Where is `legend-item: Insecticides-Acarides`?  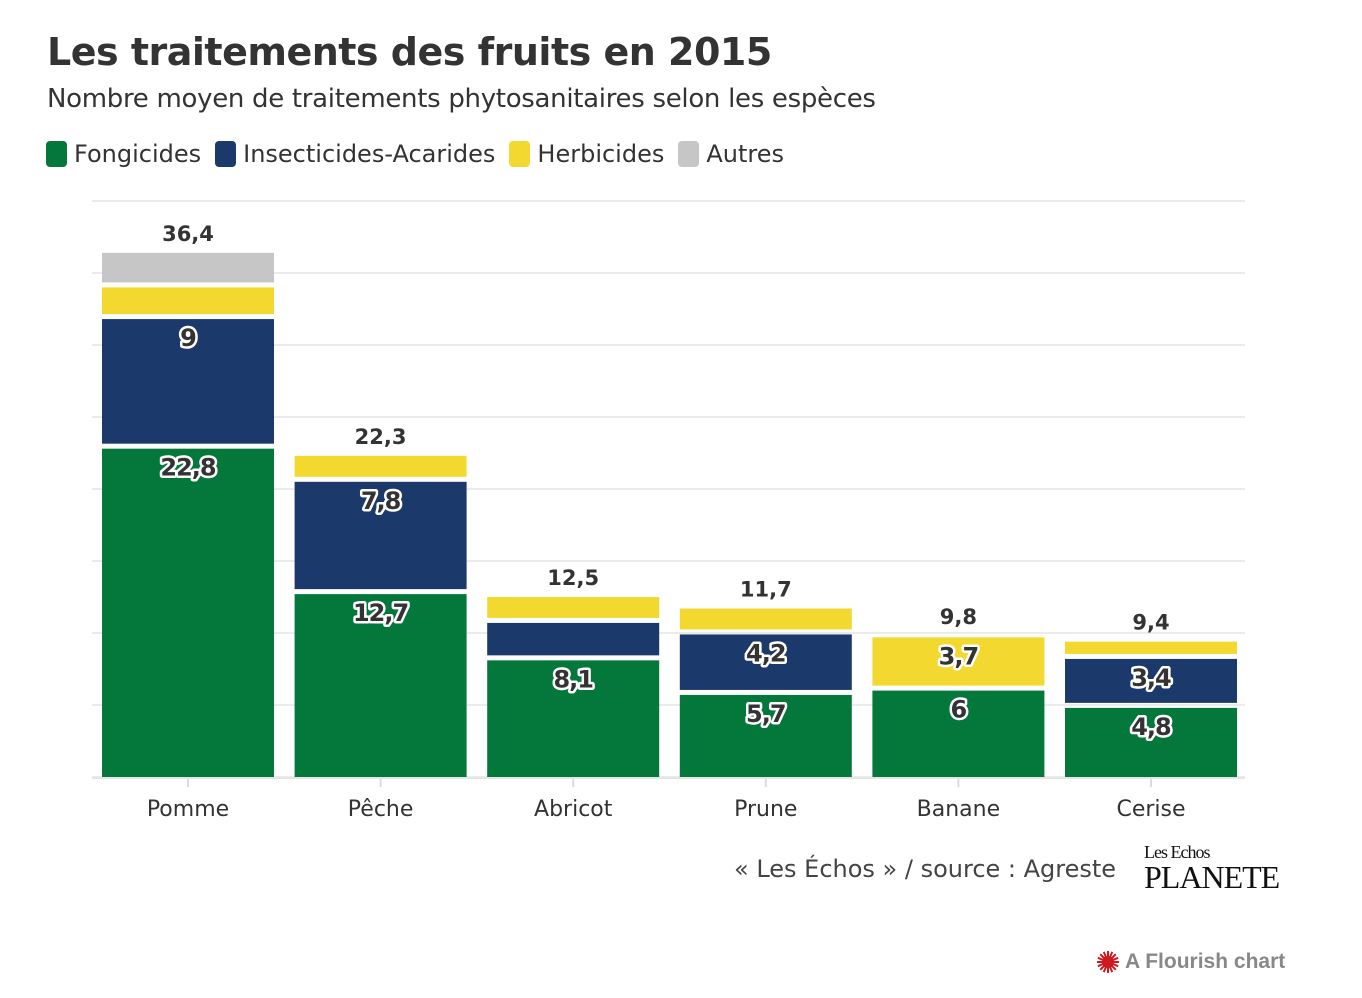
legend-item: Insecticides-Acarides is located at coordinates (355, 154).